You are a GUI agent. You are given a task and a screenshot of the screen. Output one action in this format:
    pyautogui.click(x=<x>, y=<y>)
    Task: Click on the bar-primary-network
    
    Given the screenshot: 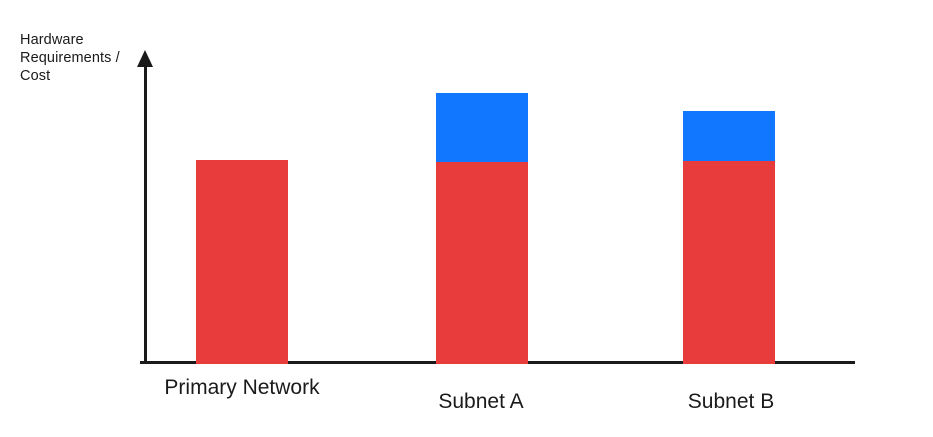 What is the action you would take?
    pyautogui.click(x=242, y=262)
    